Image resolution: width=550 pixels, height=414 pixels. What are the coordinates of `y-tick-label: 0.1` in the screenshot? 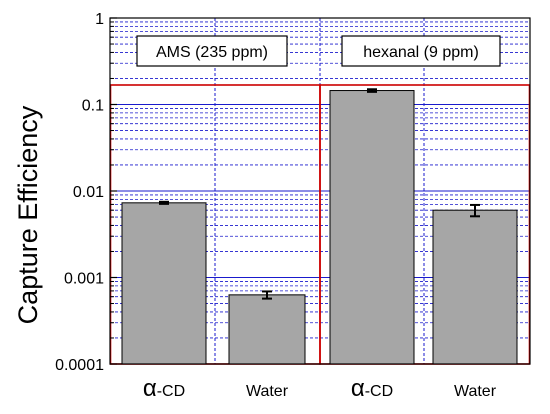 It's located at (93, 106).